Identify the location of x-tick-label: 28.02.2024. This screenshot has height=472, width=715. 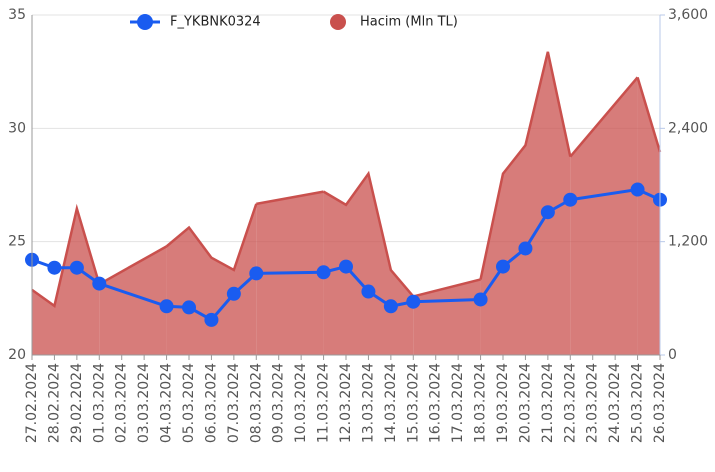
(54, 403).